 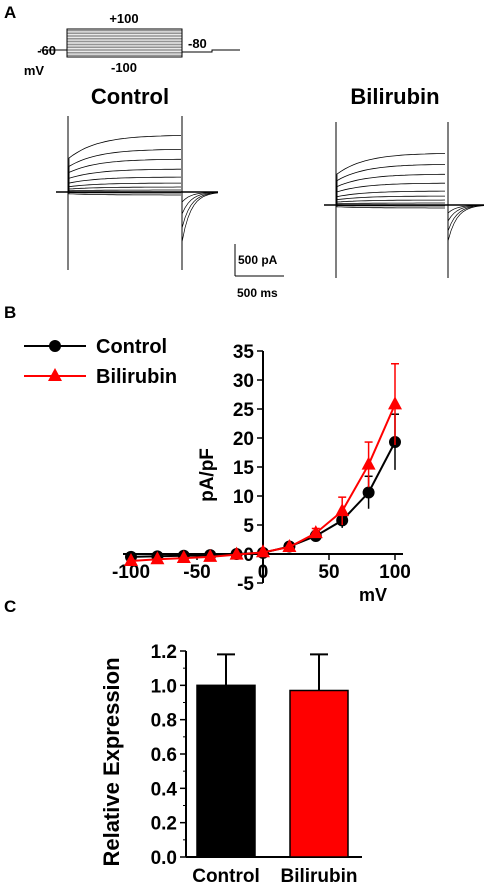 I want to click on control-trace-title: Control, so click(x=130, y=96).